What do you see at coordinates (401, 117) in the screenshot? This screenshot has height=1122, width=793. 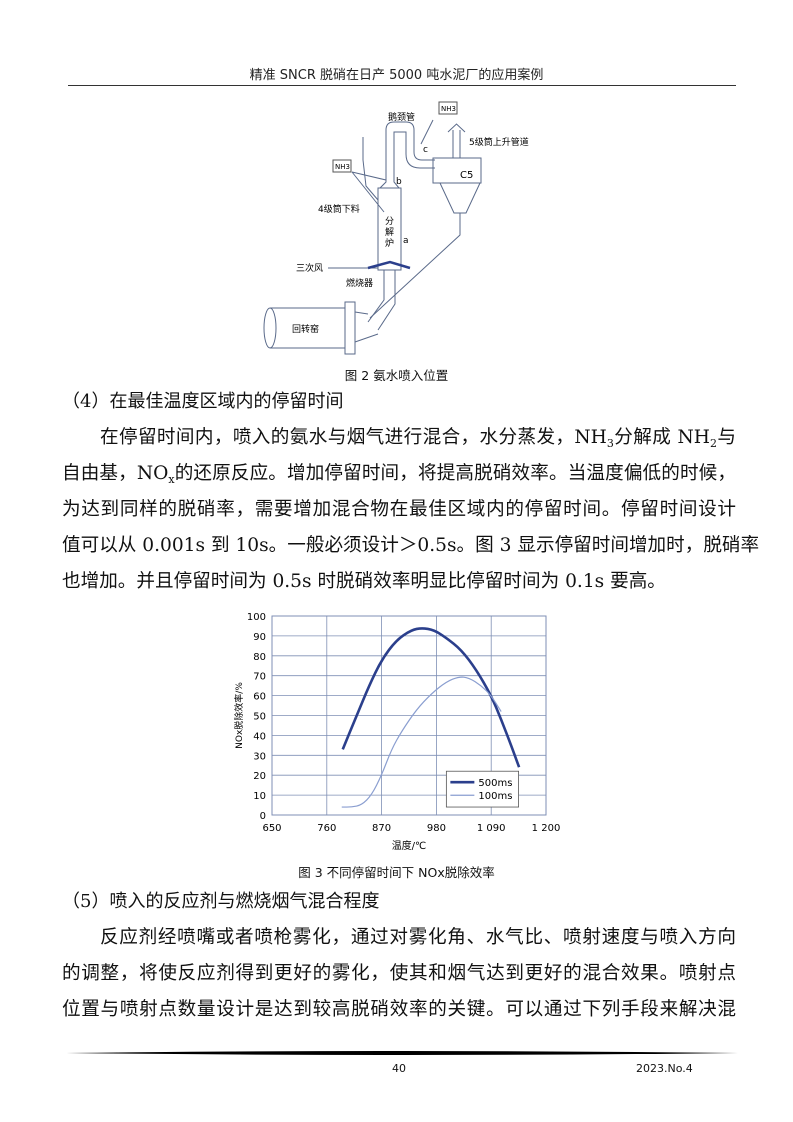 I see `gooseneck-label: 鹅颈管` at bounding box center [401, 117].